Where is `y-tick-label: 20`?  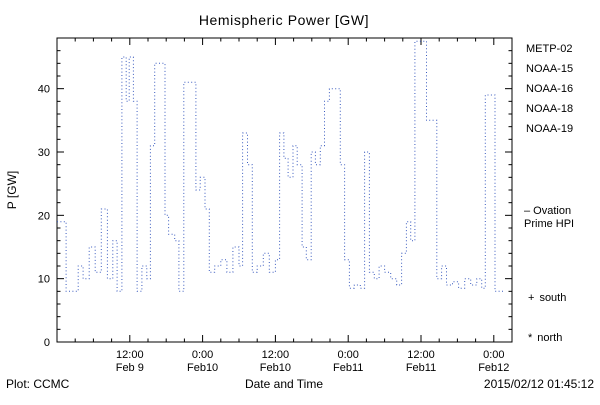 y-tick-label: 20 is located at coordinates (44, 216).